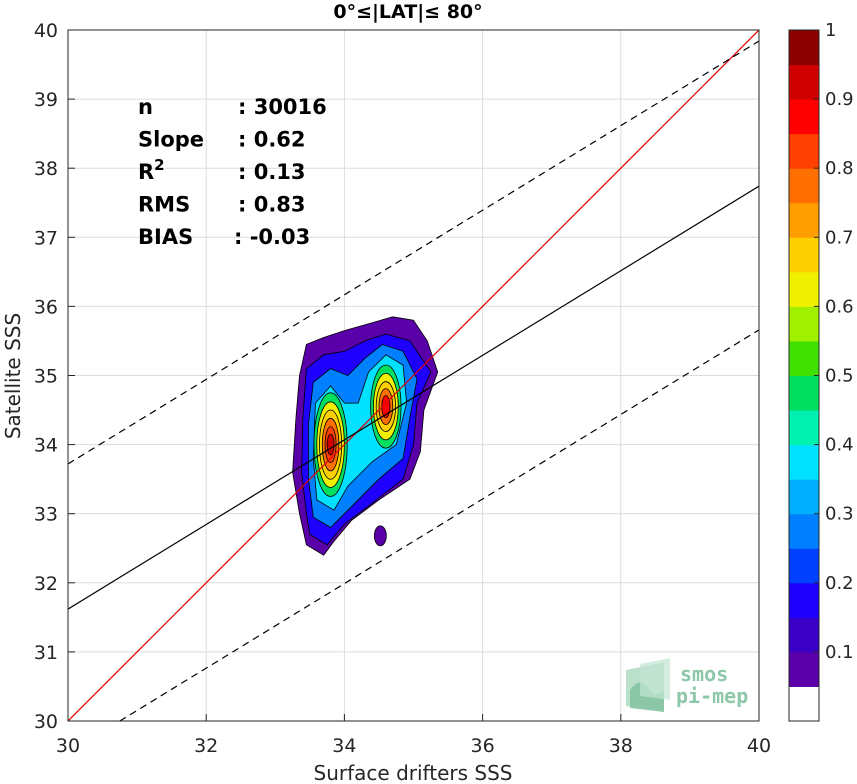 The image size is (857, 784). I want to click on y-tick-label: 37, so click(46, 238).